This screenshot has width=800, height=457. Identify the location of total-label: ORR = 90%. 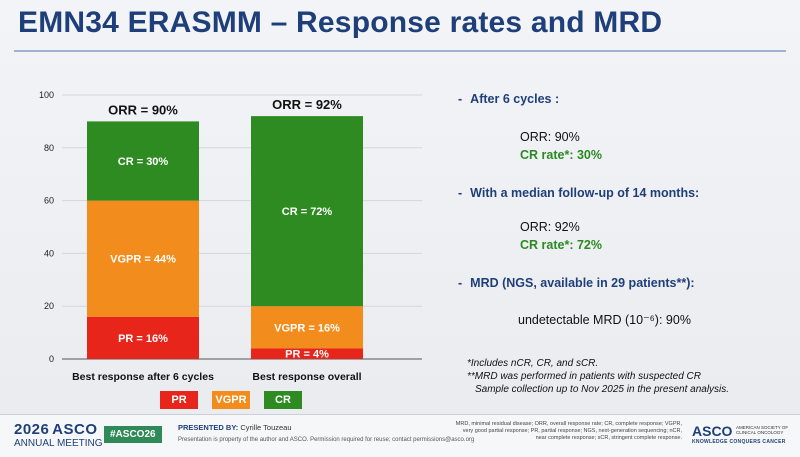
(143, 109).